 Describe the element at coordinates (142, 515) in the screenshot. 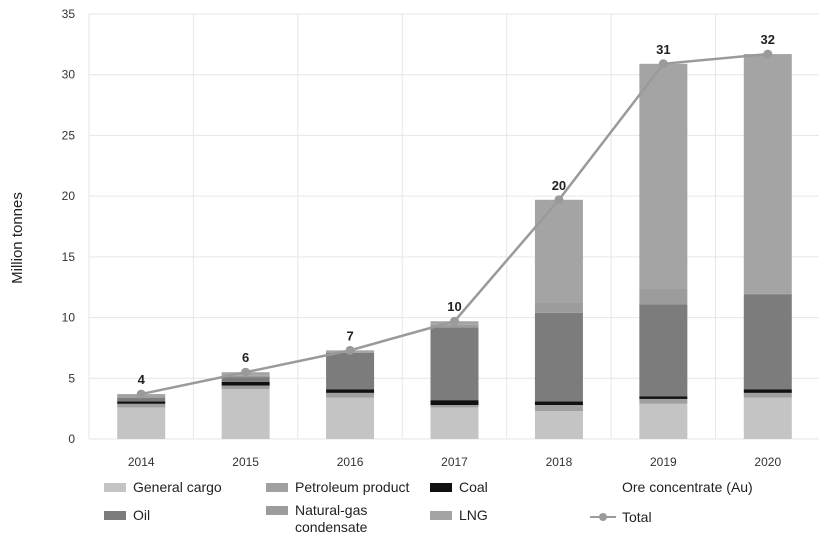

I see `legend-label: Oil` at that location.